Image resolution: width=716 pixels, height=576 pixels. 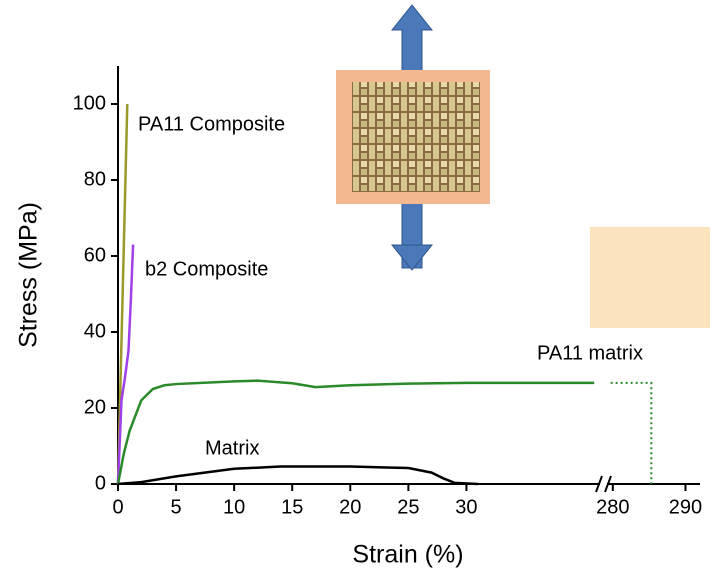 I want to click on y-tick-label: 80, so click(x=95, y=179).